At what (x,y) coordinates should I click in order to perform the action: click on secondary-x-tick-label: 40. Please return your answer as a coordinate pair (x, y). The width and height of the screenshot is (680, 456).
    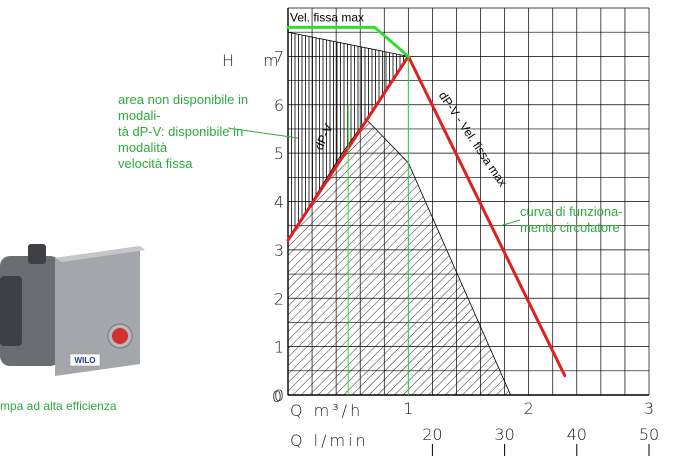
    Looking at the image, I should click on (577, 434).